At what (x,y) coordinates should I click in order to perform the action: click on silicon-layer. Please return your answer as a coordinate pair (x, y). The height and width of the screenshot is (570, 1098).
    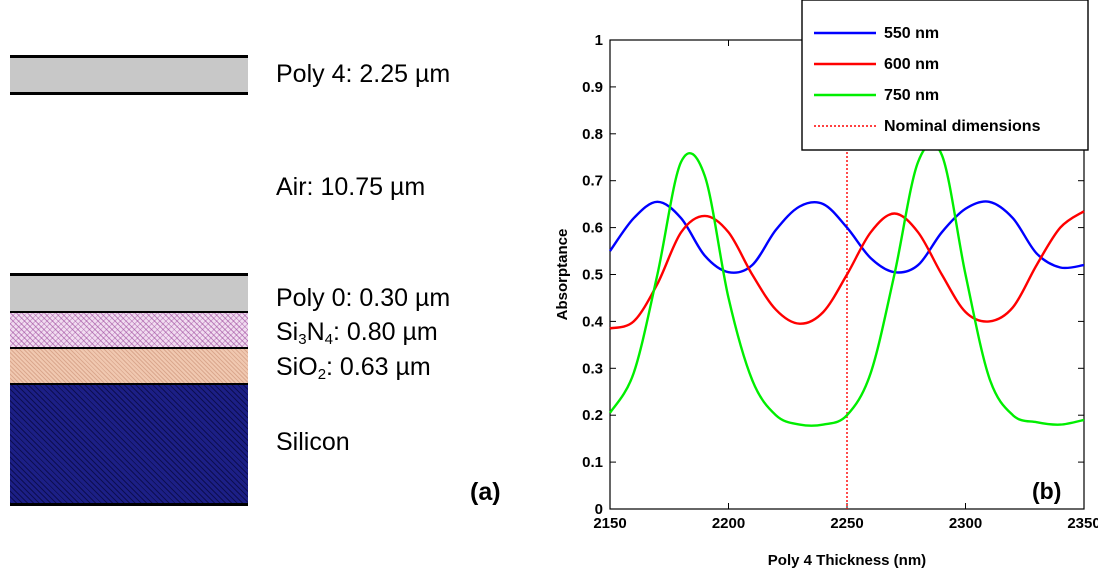
    Looking at the image, I should click on (129, 444).